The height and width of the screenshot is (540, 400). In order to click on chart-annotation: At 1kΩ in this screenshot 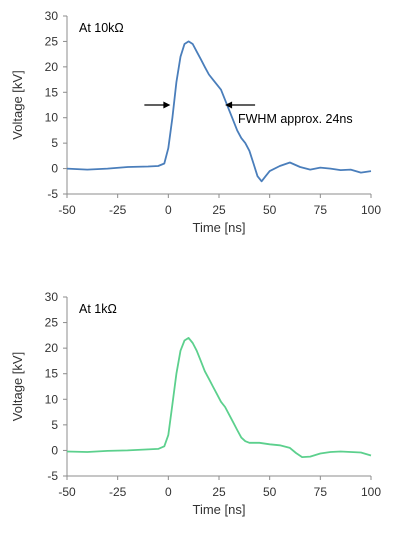, I will do `click(98, 309)`.